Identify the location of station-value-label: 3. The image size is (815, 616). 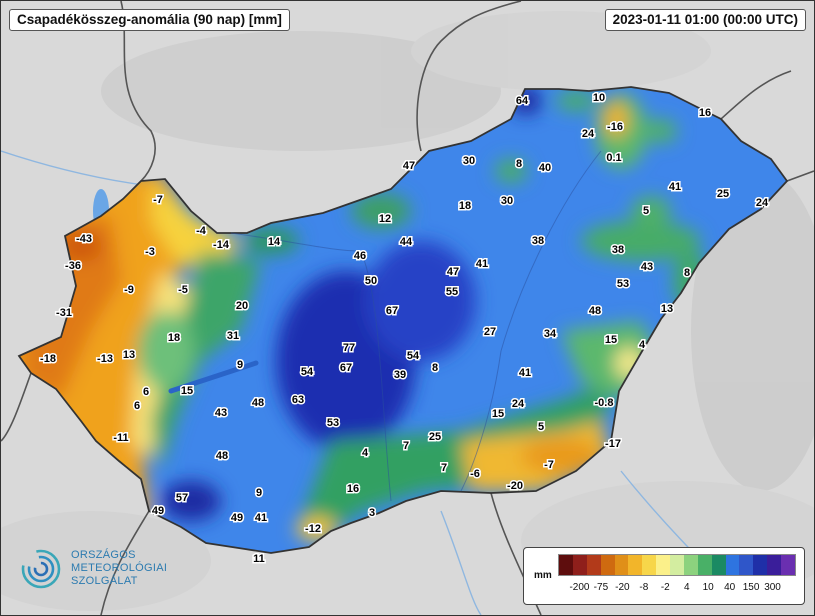
(372, 513).